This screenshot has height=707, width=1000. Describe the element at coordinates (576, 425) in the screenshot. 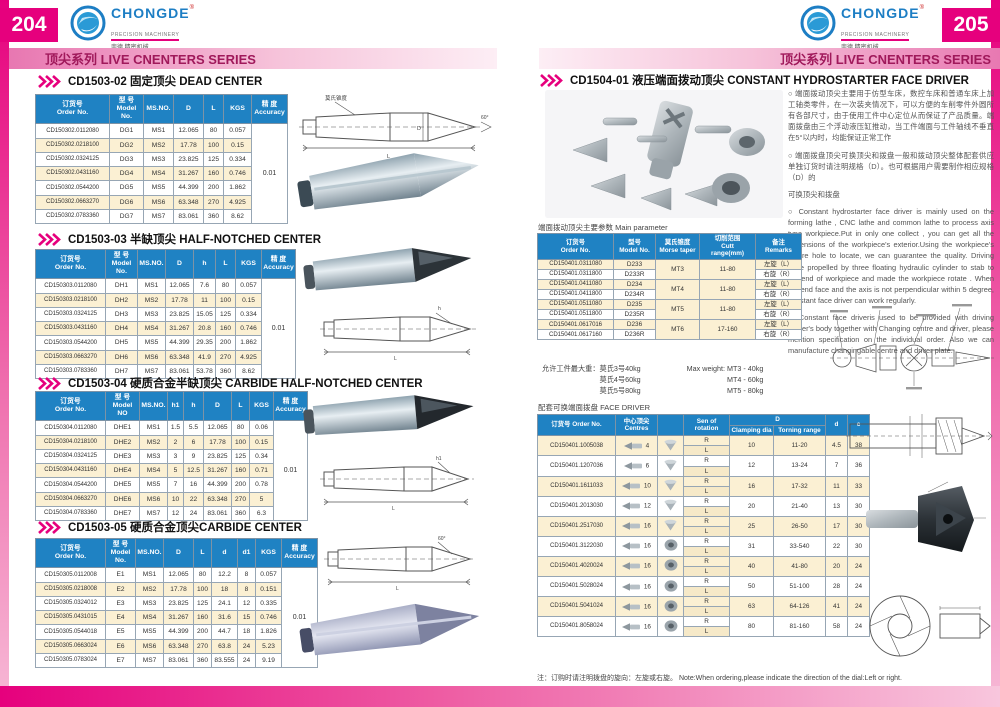

I see `column-header: 订货号 Order No.` at that location.